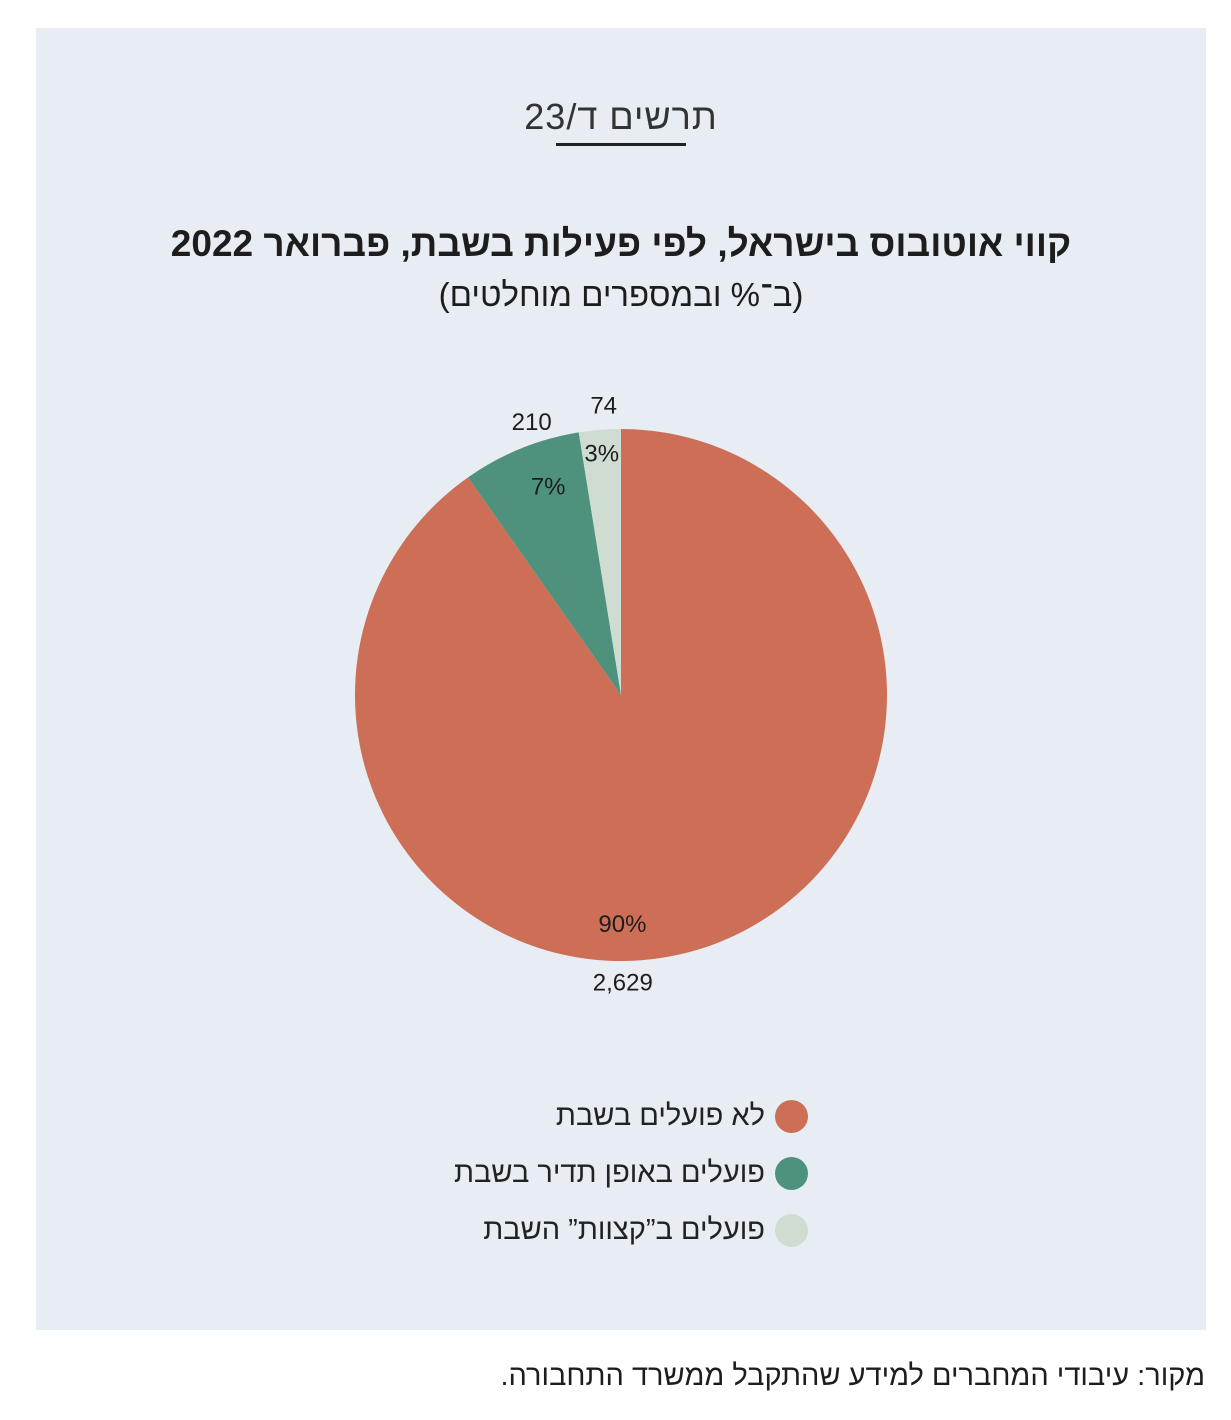 The width and height of the screenshot is (1231, 1420). What do you see at coordinates (621, 294) in the screenshot?
I see `chart-subtitle: (ב־% ובמספרים מוחלטים)` at bounding box center [621, 294].